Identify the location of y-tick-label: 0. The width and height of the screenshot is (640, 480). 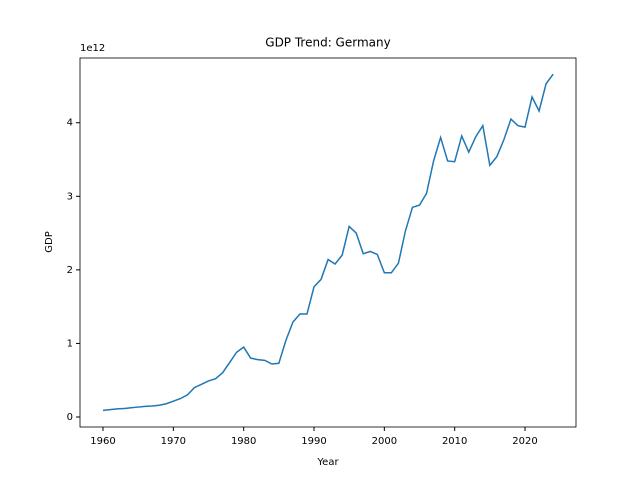
(70, 417).